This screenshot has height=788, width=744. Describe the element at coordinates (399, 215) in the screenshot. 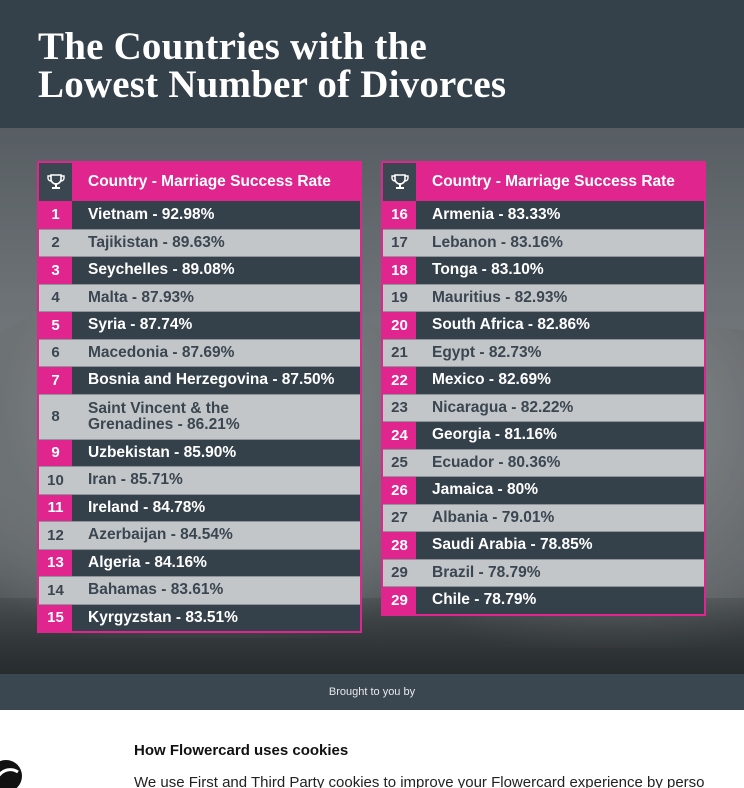

I see `rank-number: 16` at that location.